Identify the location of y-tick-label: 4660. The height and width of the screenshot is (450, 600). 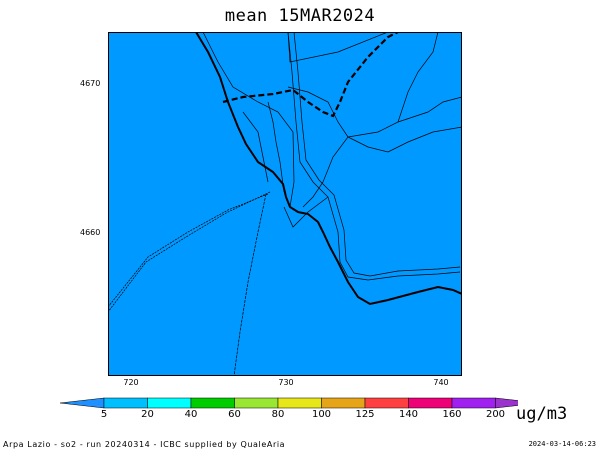
(90, 232).